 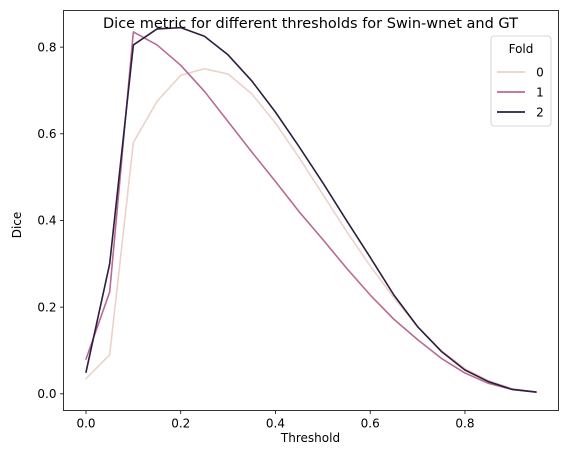 What do you see at coordinates (17, 225) in the screenshot?
I see `y-axis-label: Dice` at bounding box center [17, 225].